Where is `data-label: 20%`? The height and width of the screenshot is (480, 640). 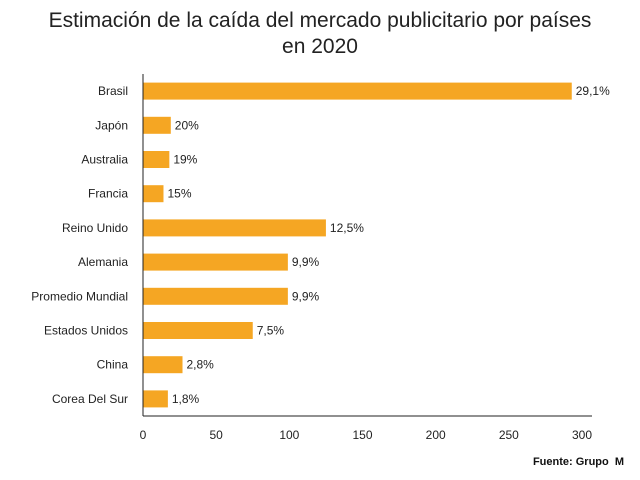 data-label: 20% is located at coordinates (187, 125).